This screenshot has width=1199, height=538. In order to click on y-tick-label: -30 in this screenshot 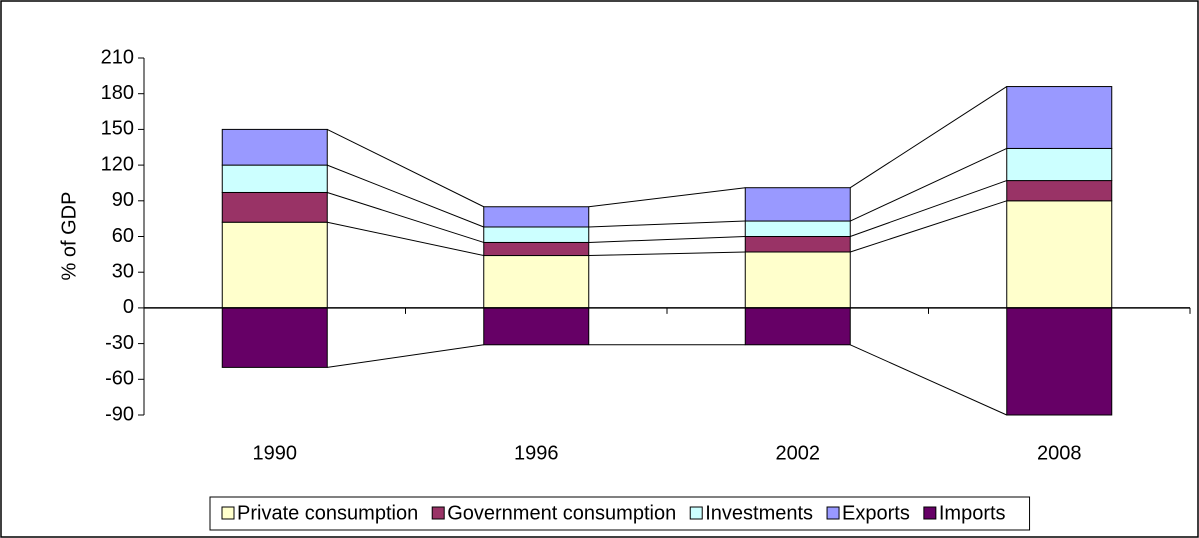, I will do `click(119, 343)`.